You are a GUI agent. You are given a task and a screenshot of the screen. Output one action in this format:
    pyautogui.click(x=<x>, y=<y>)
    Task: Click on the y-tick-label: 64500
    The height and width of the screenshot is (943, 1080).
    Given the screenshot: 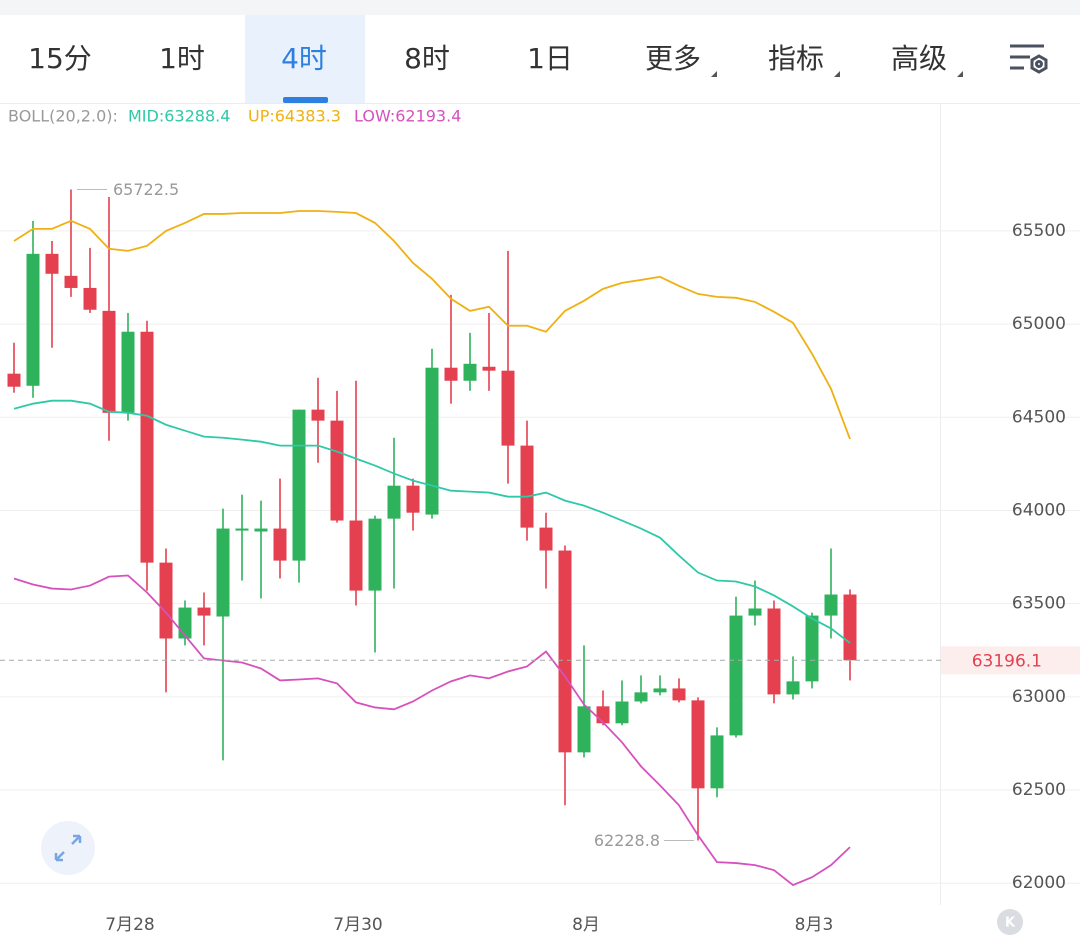 What is the action you would take?
    pyautogui.click(x=1039, y=417)
    